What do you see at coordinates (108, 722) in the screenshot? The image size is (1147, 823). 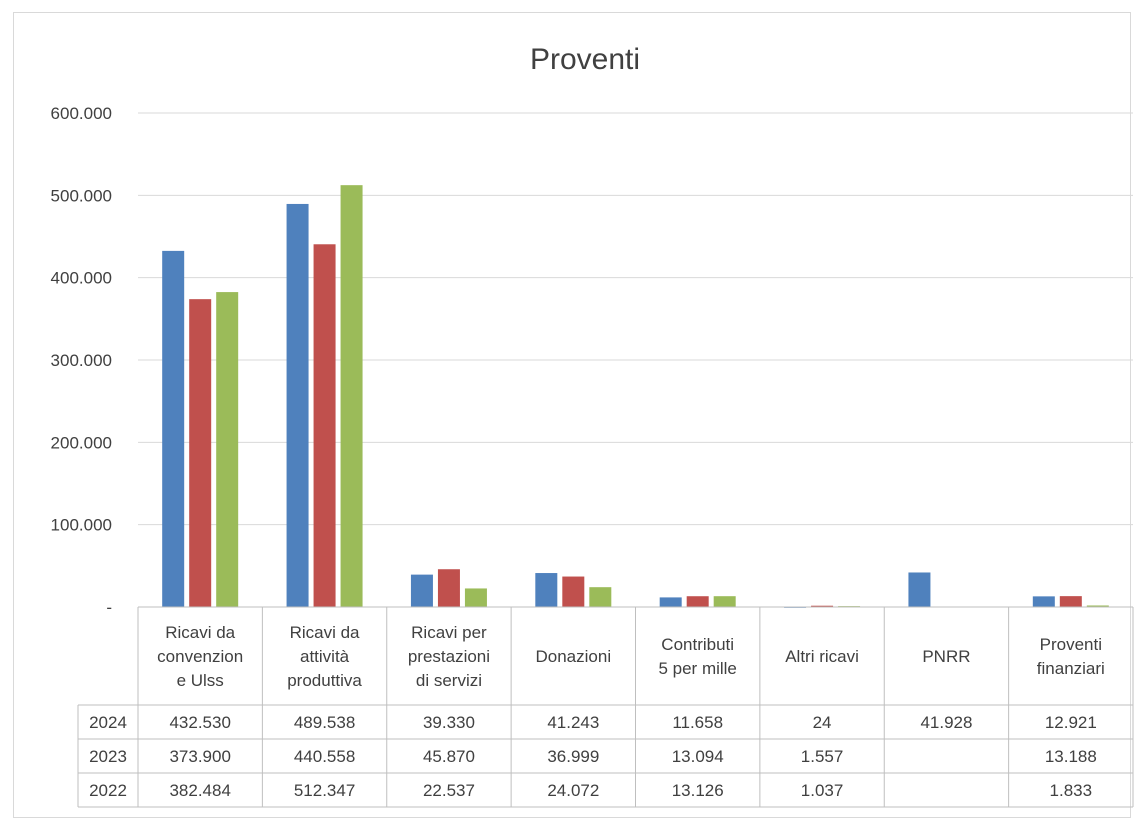 I see `series-label: 2024` at bounding box center [108, 722].